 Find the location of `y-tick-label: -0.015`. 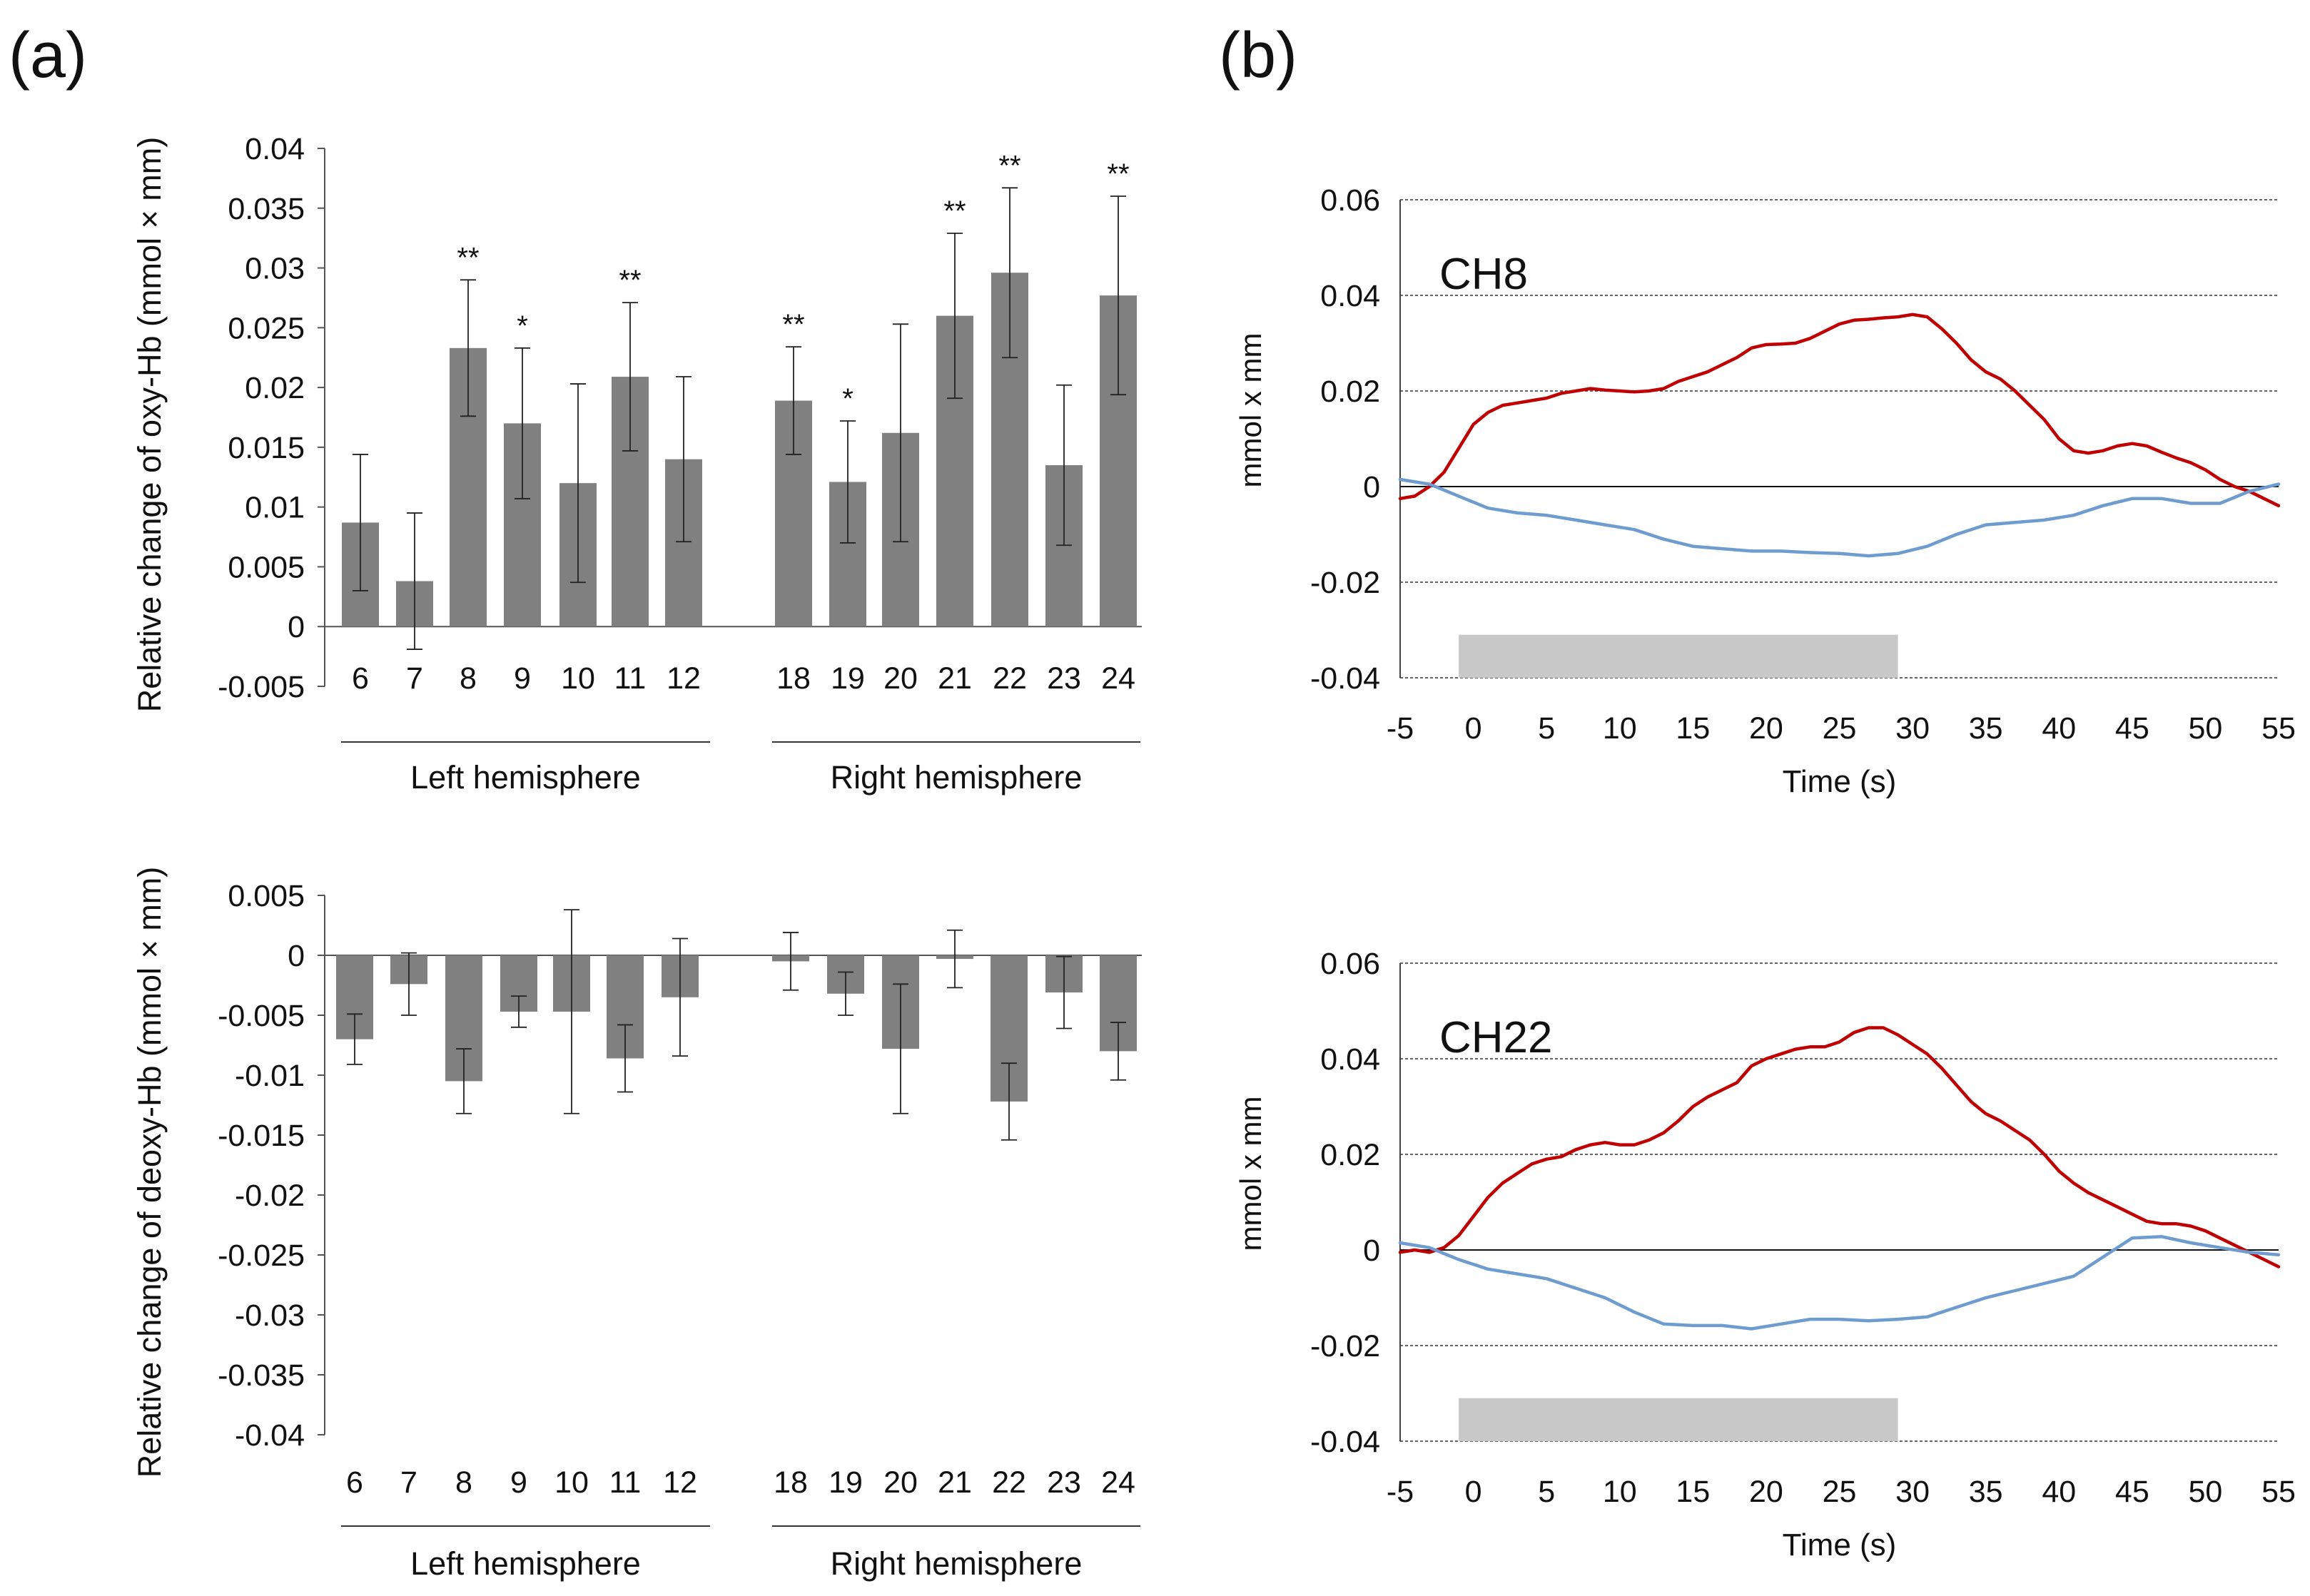

y-tick-label: -0.015 is located at coordinates (261, 1136).